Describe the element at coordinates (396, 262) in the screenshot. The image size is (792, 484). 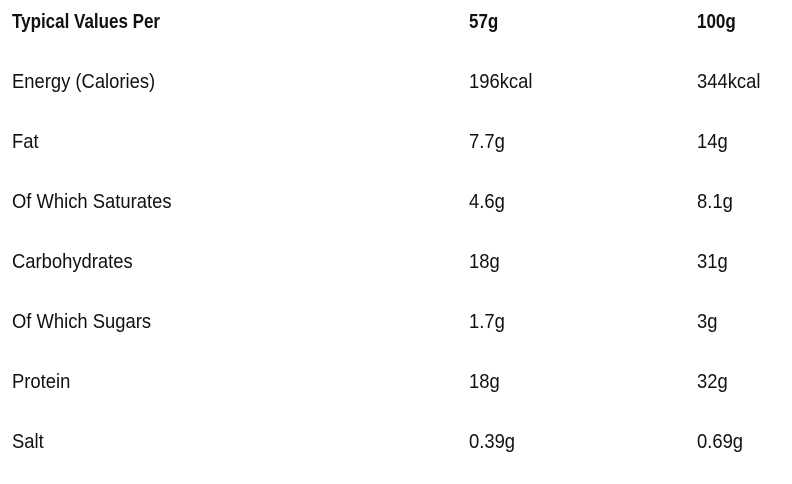
I see `table-row: Carbohydrates 18g 31g` at that location.